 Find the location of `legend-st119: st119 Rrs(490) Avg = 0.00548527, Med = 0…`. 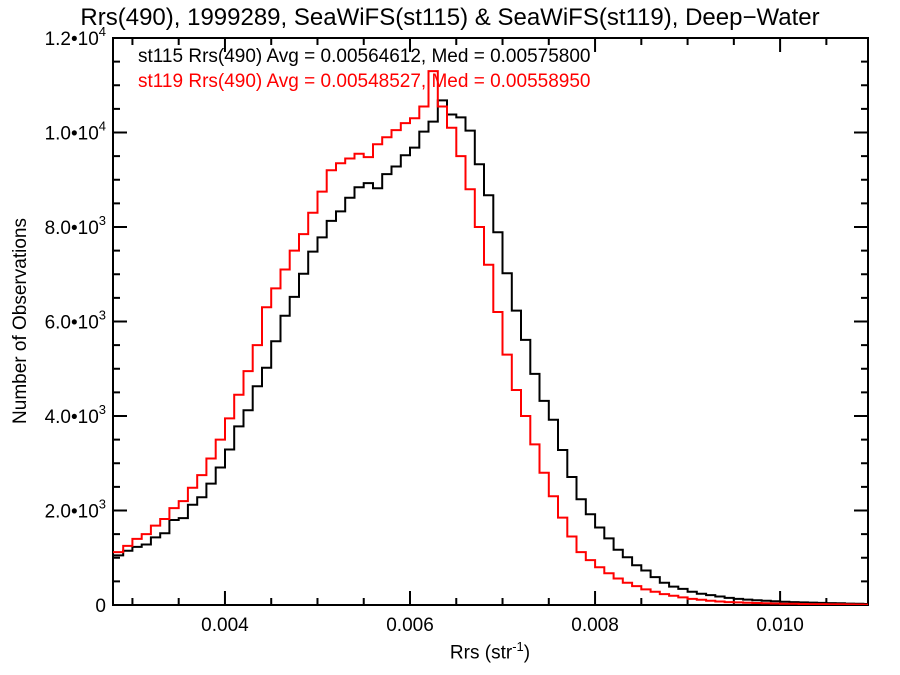

legend-st119: st119 Rrs(490) Avg = 0.00548527, Med = 0… is located at coordinates (364, 81).